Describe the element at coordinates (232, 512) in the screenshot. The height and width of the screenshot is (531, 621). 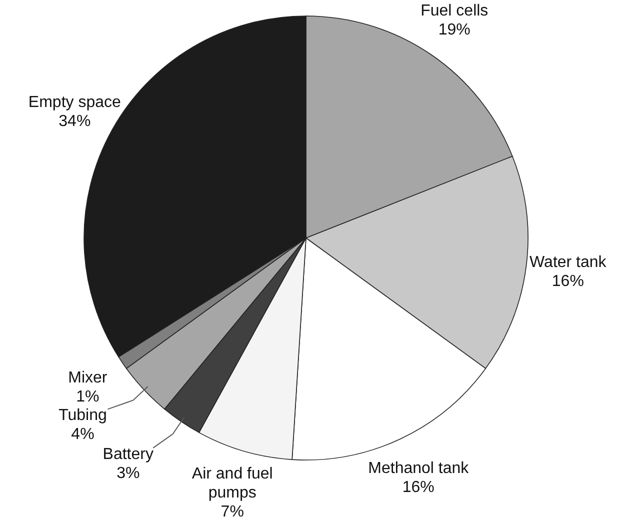
I see `data-label: 7%` at that location.